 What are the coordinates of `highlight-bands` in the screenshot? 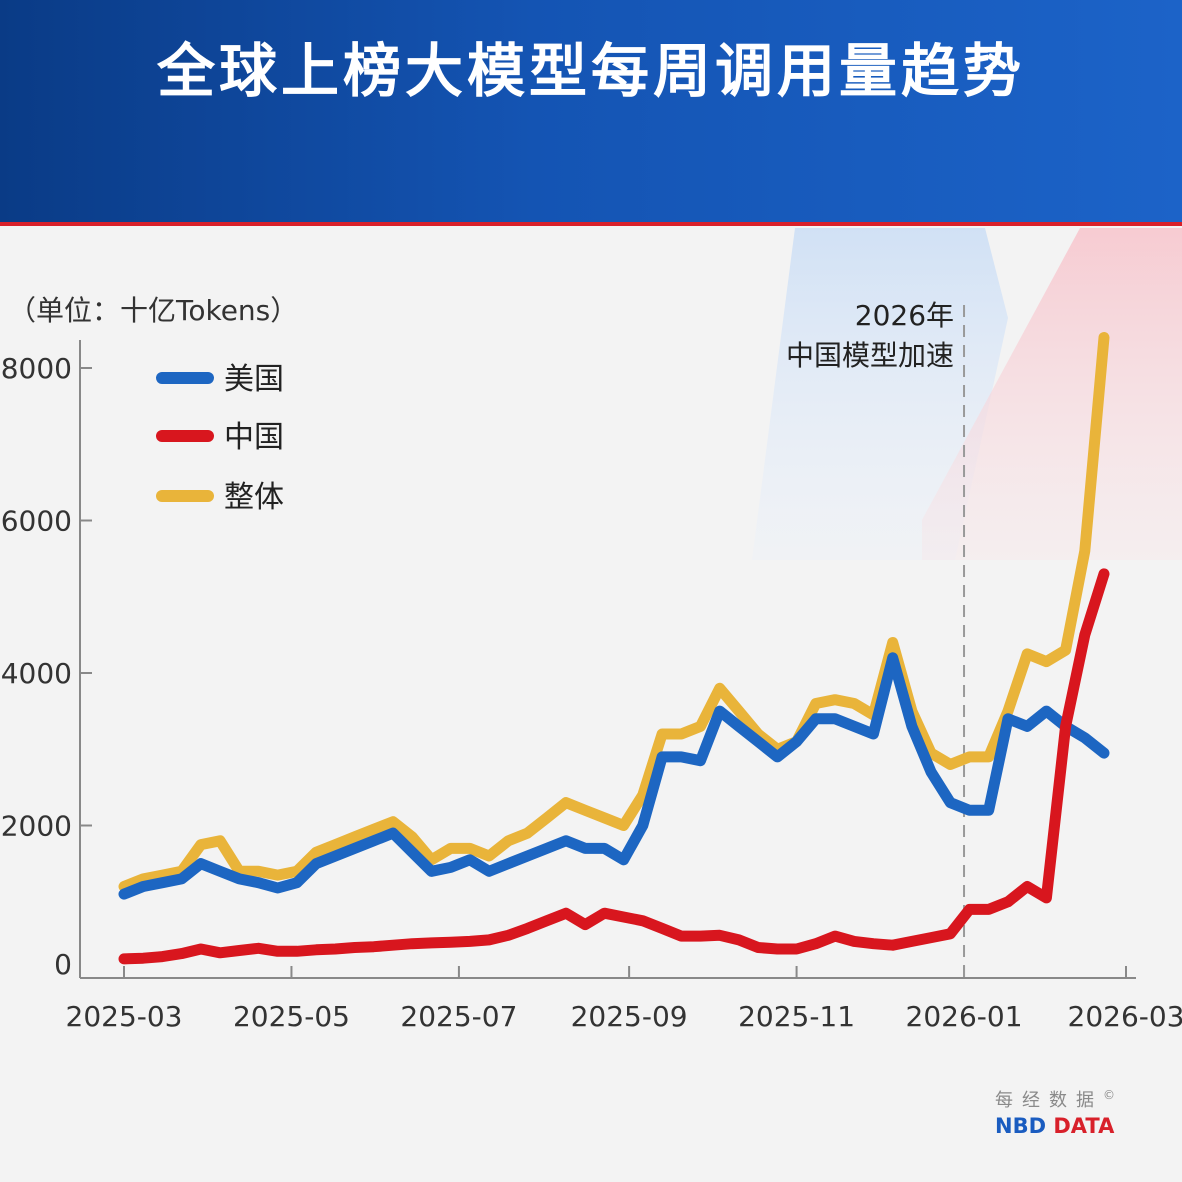 It's located at (967, 394).